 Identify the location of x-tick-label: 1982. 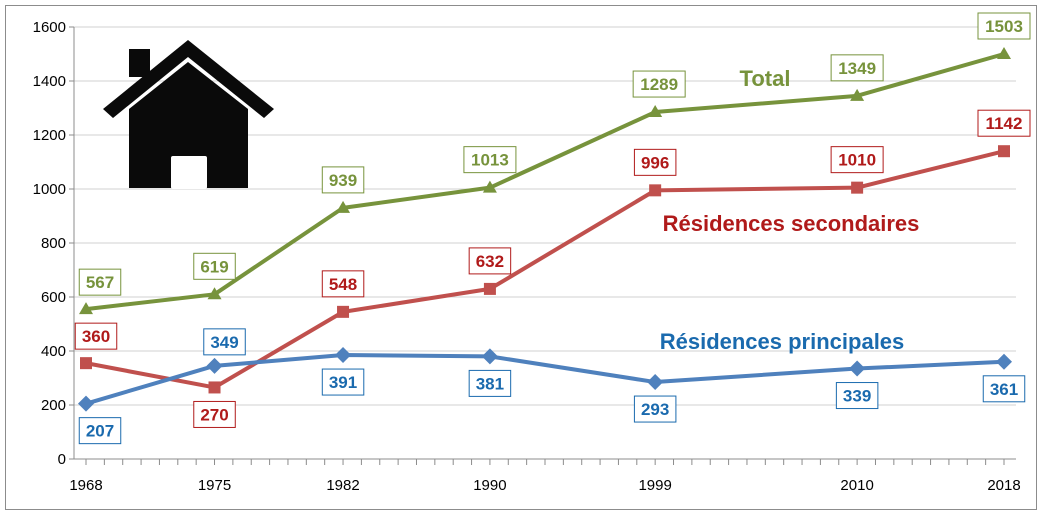
(342, 485).